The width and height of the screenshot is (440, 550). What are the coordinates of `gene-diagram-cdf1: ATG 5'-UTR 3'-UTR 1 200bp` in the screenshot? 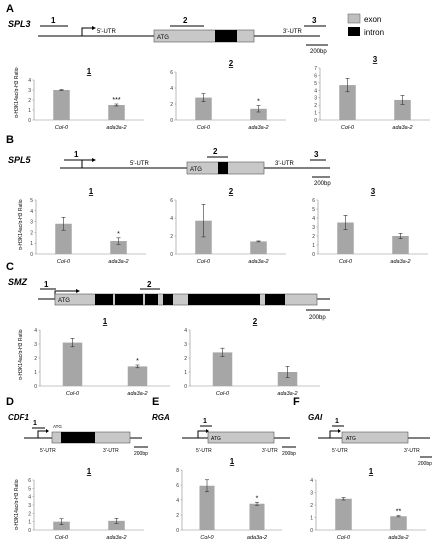 It's located at (86, 438).